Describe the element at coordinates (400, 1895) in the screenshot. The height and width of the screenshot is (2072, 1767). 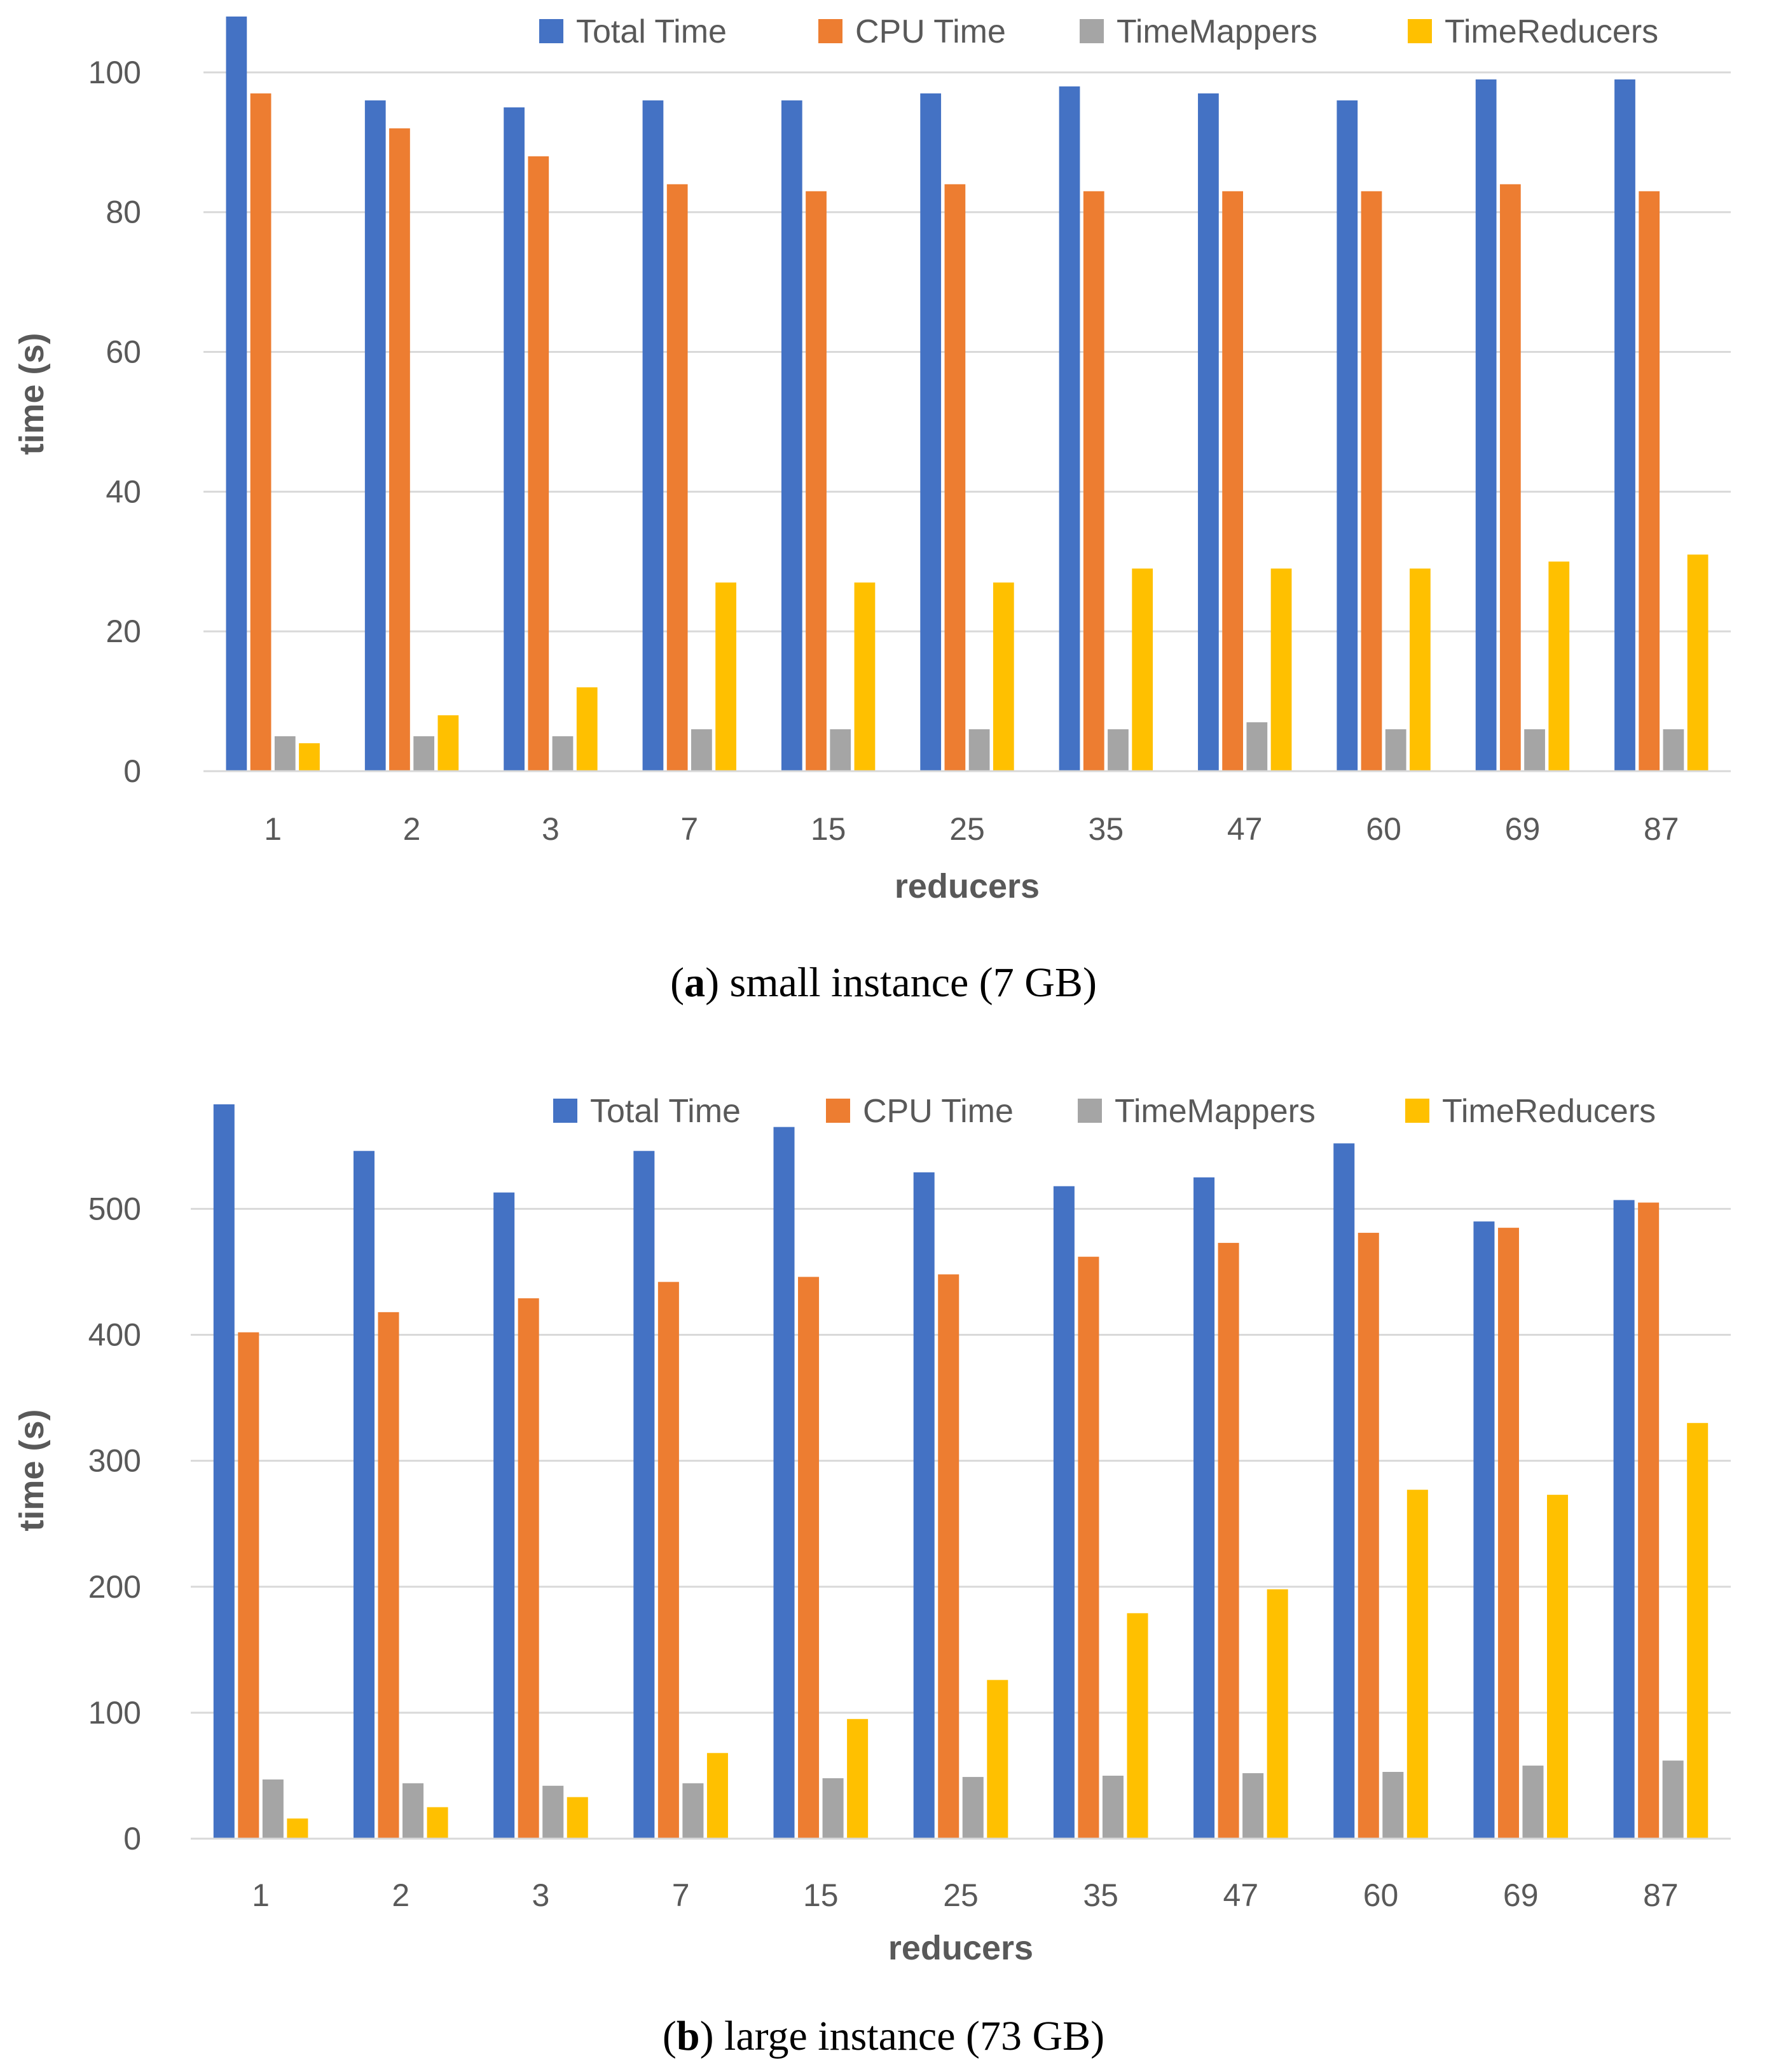
I see `x-tick-label: 2` at that location.